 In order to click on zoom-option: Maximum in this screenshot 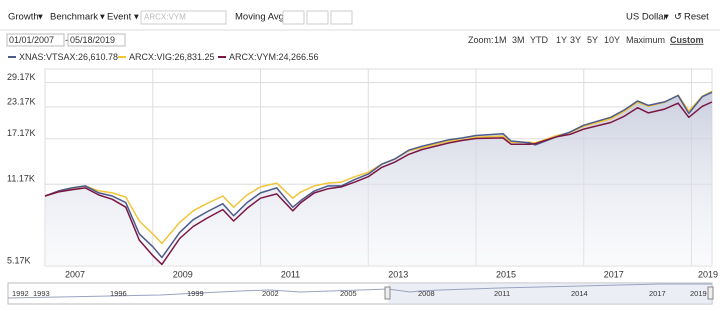, I will do `click(645, 40)`.